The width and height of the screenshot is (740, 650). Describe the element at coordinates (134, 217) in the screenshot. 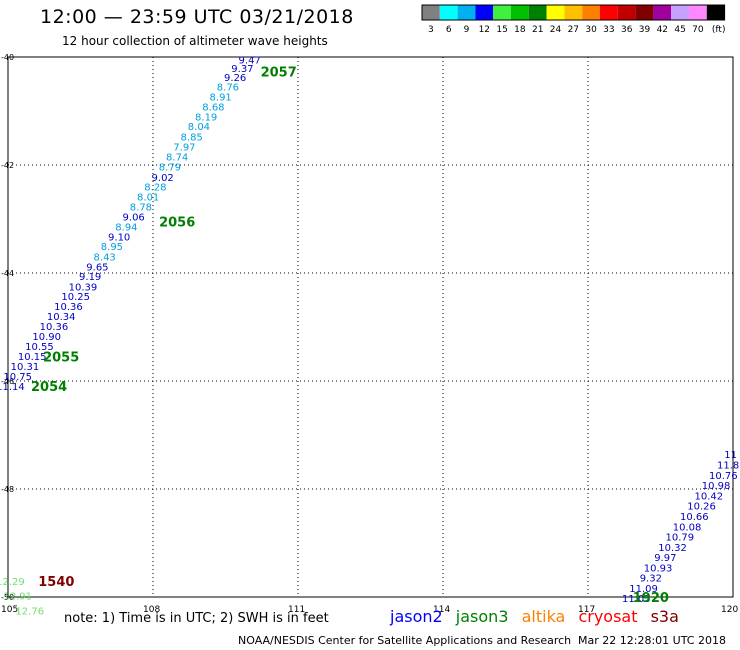

I see `wave-height-value: 9.06` at that location.